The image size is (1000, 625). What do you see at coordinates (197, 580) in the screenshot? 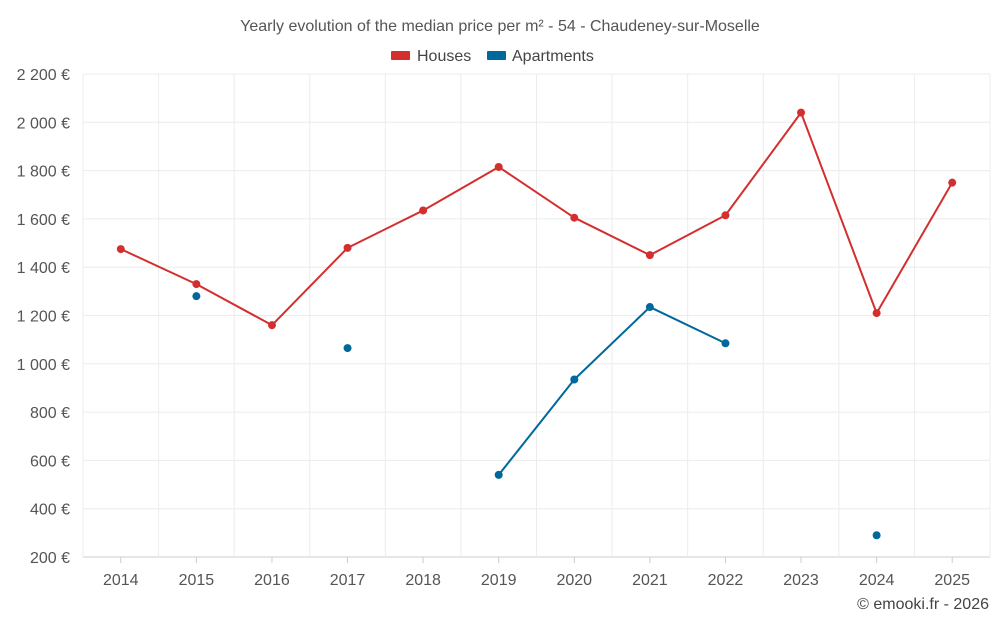
I see `x-tick-label: 2015` at bounding box center [197, 580].